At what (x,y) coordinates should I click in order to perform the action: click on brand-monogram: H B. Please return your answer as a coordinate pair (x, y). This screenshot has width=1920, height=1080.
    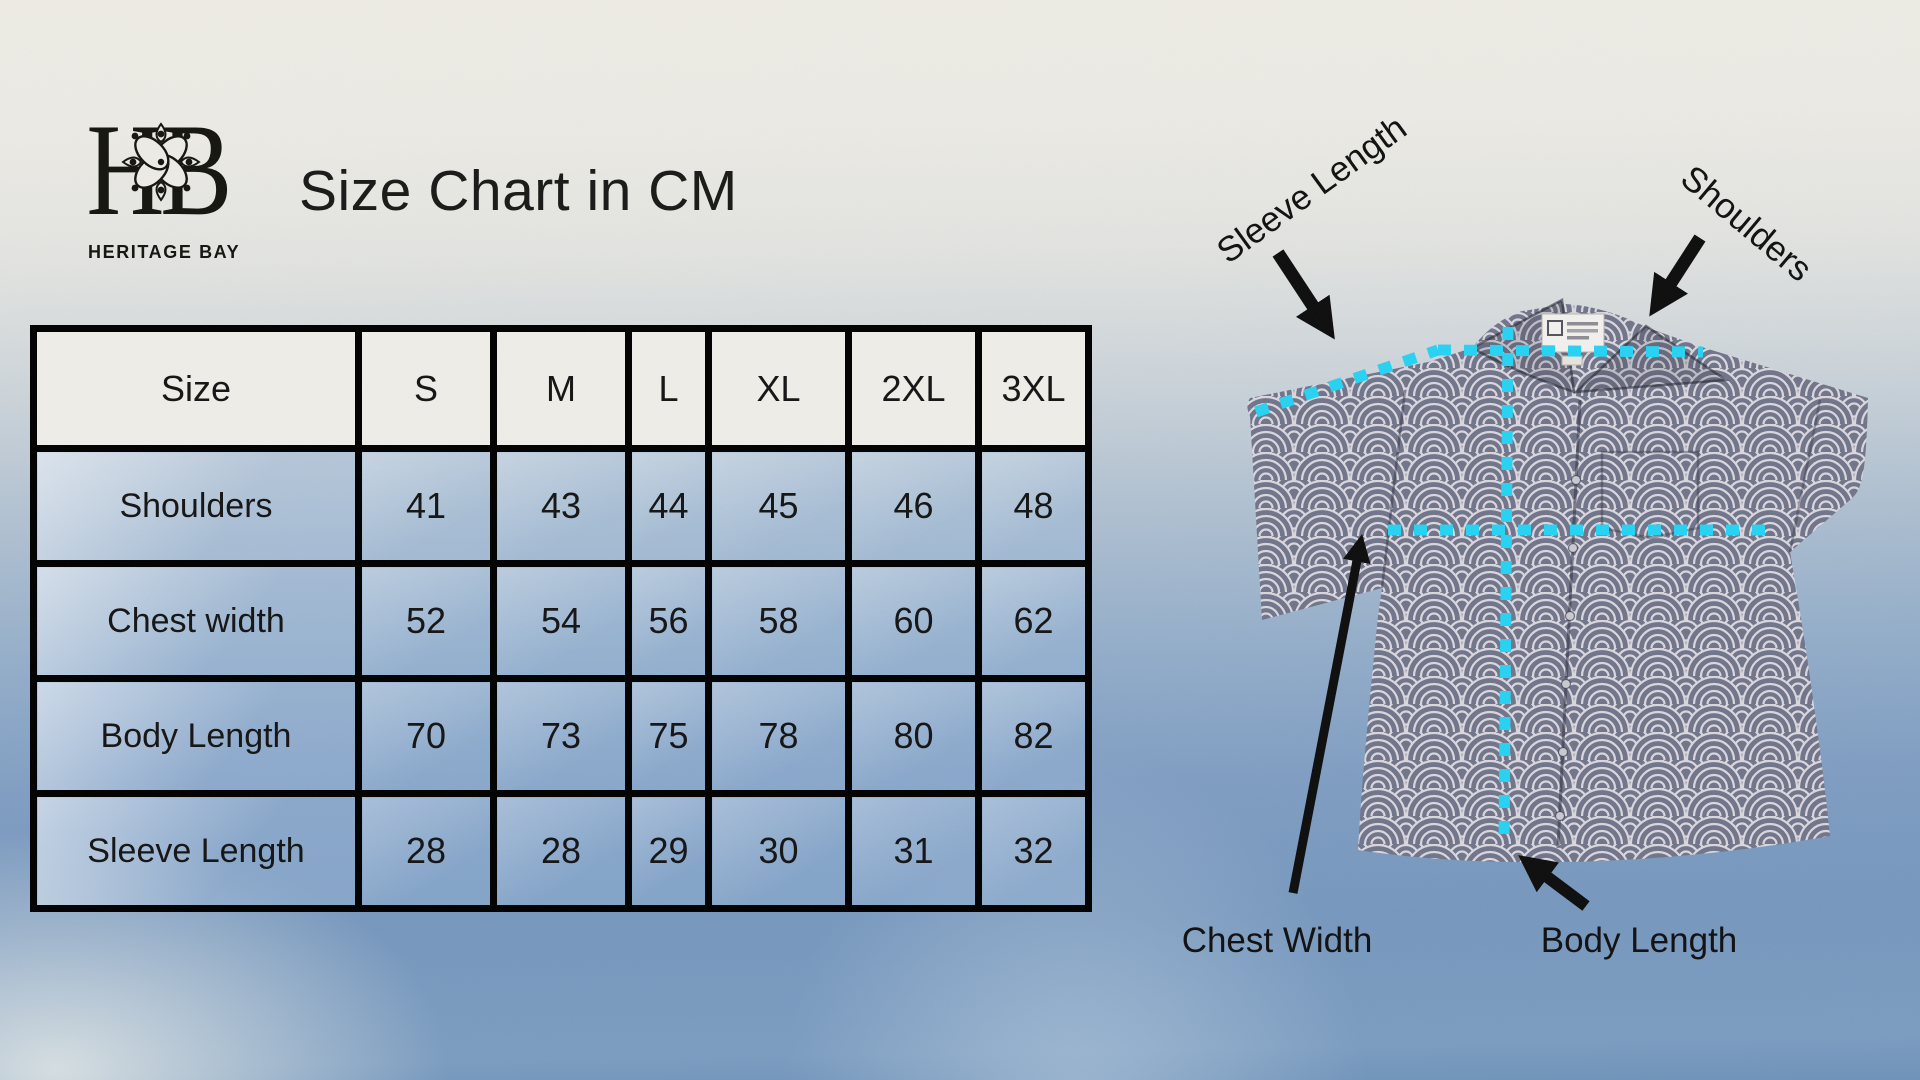
    Looking at the image, I should click on (160, 169).